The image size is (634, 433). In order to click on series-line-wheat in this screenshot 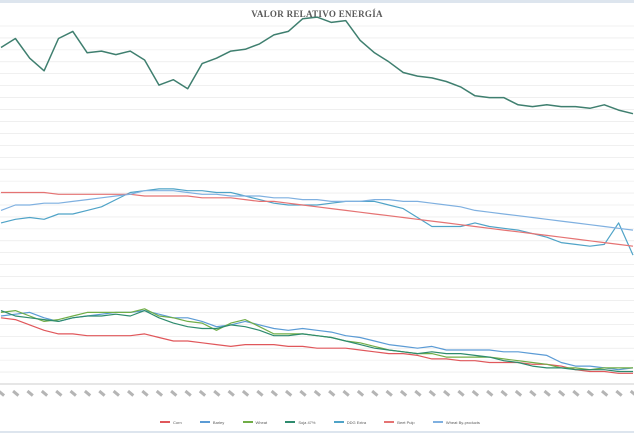, I will do `click(316, 339)`.